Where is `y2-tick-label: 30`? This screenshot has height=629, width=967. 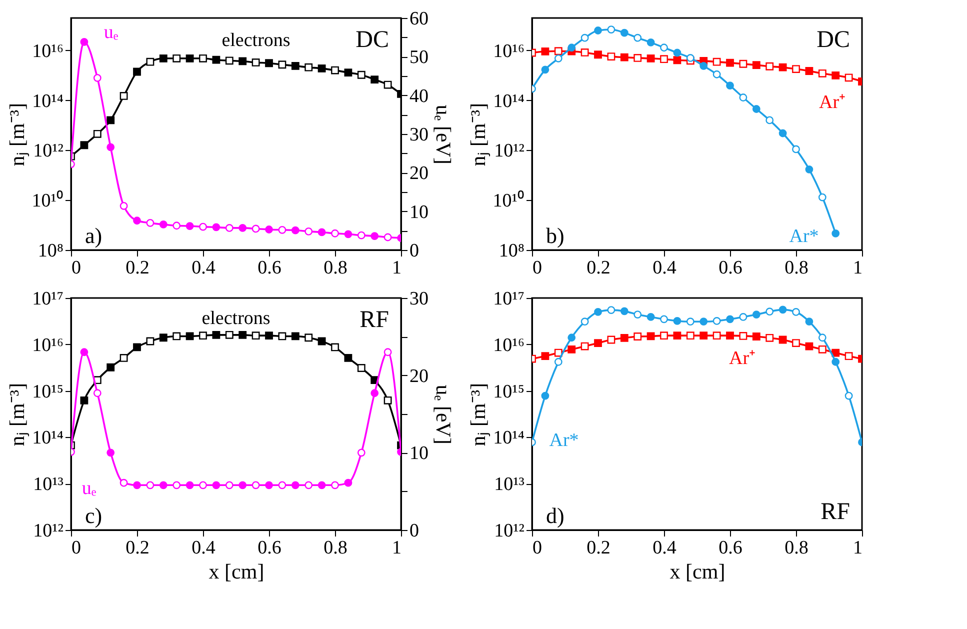 y2-tick-label: 30 is located at coordinates (419, 299).